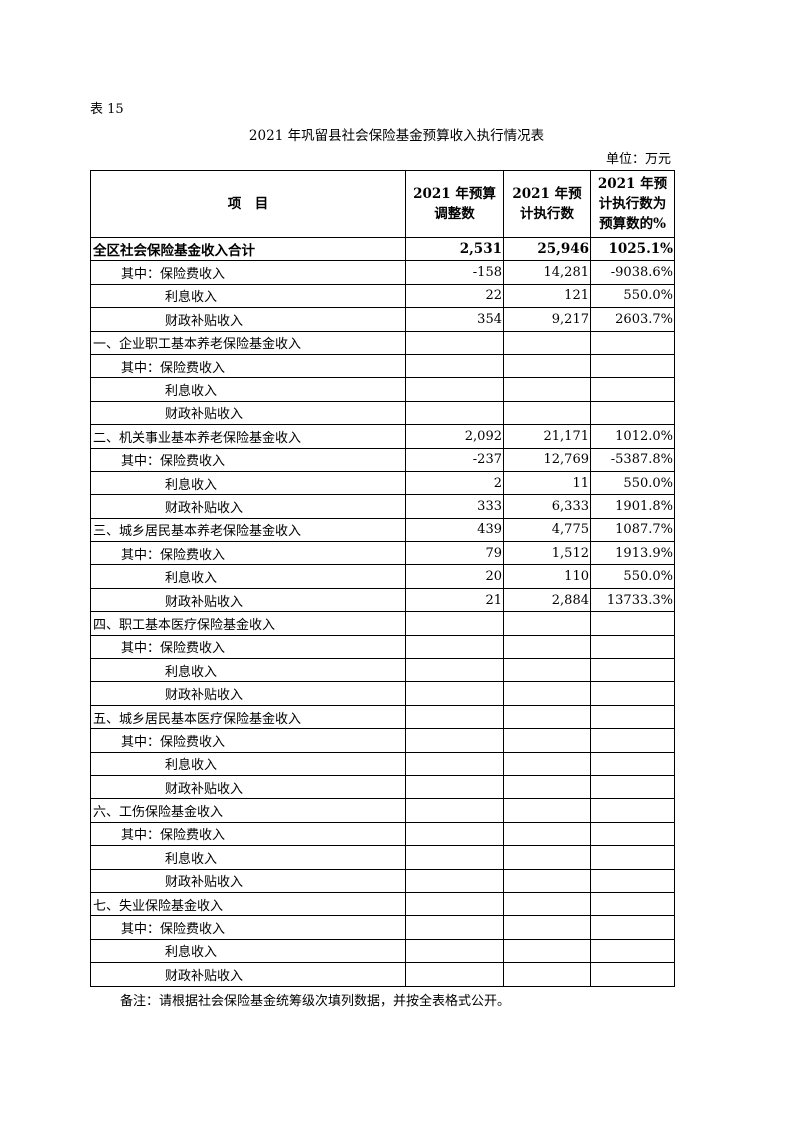 The width and height of the screenshot is (793, 1122). Describe the element at coordinates (632, 459) in the screenshot. I see `percent-value: -5387.8%` at that location.